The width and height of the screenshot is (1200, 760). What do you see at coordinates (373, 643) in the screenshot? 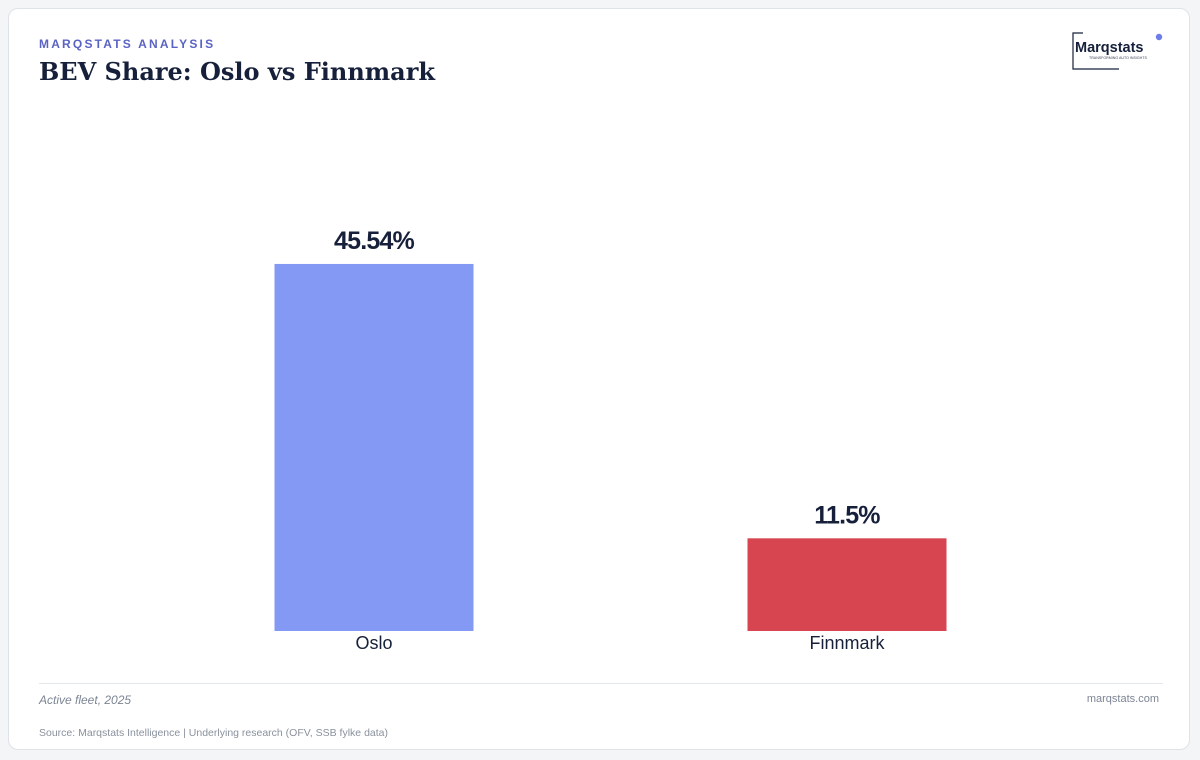
I see `category-label-oslo: Oslo` at bounding box center [373, 643].